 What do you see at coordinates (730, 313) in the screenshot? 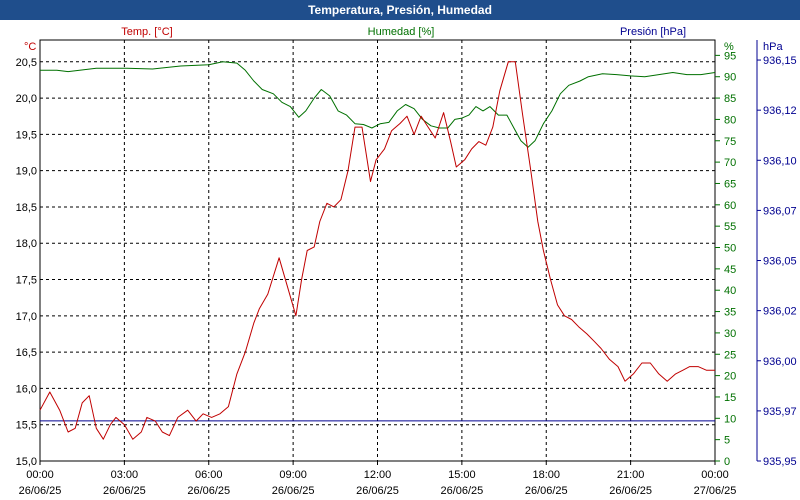
I see `humidity-tick-label: 35` at bounding box center [730, 313].